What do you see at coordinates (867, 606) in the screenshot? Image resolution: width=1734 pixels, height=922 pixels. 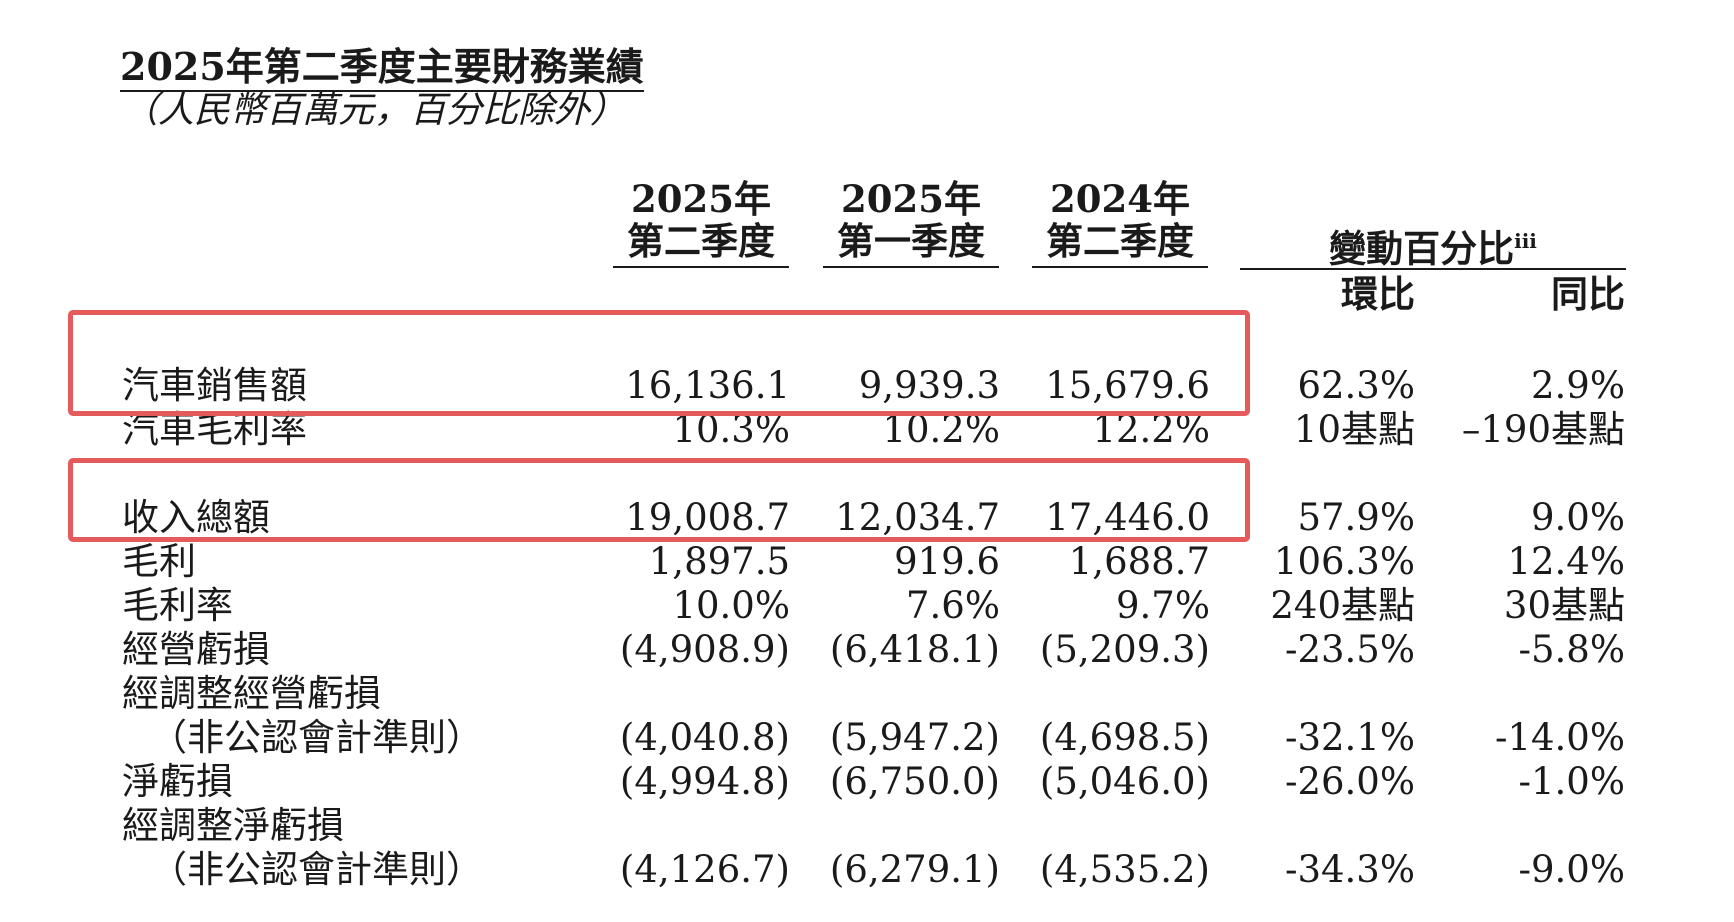 I see `table-row-gross-margin: 毛利率 10.0% 7.6% 9.7% 240基點 30基點` at bounding box center [867, 606].